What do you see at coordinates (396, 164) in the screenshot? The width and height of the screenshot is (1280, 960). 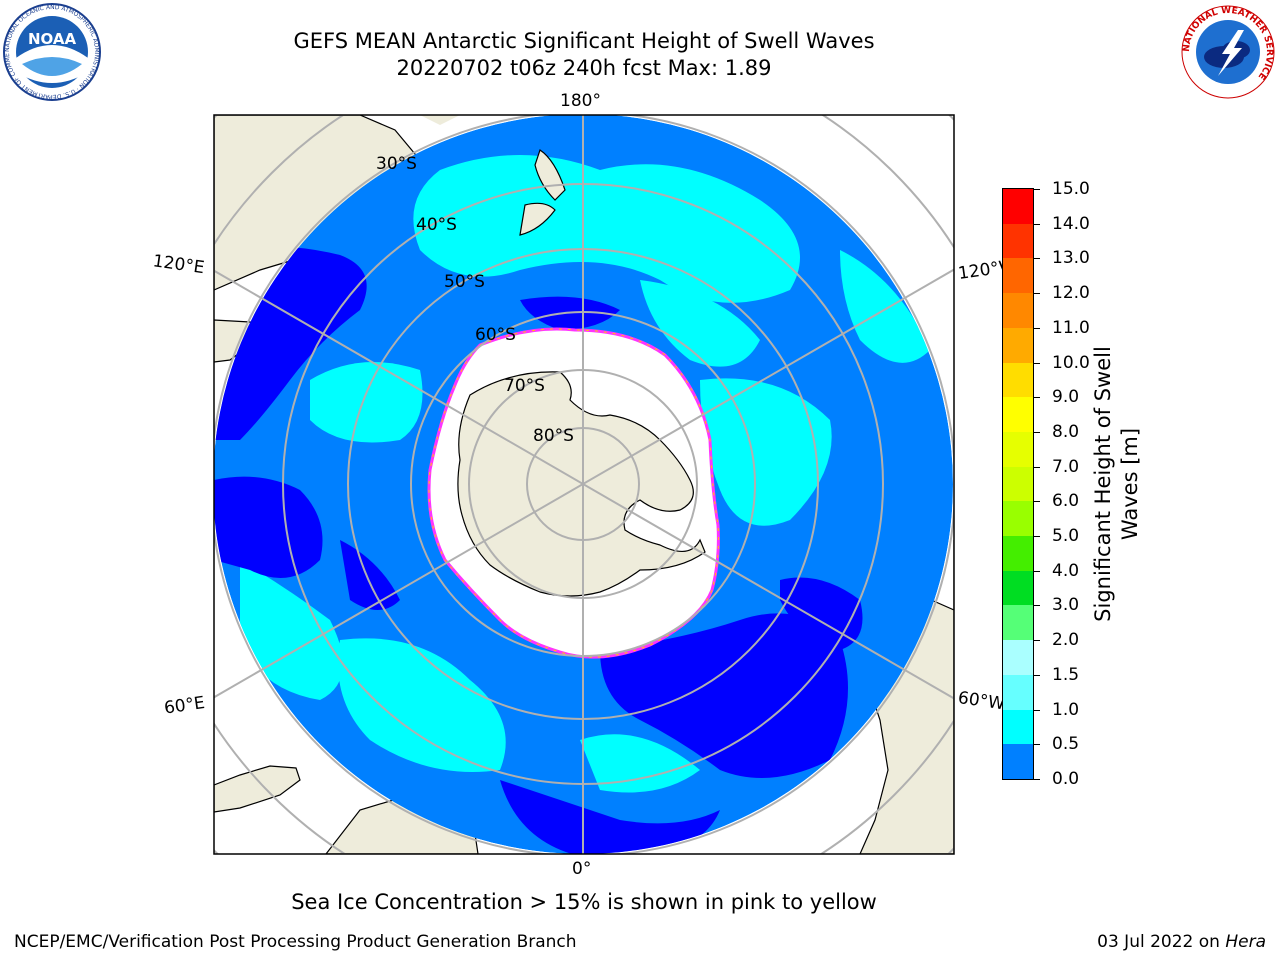 I see `lat-label-30s: 30°S` at bounding box center [396, 164].